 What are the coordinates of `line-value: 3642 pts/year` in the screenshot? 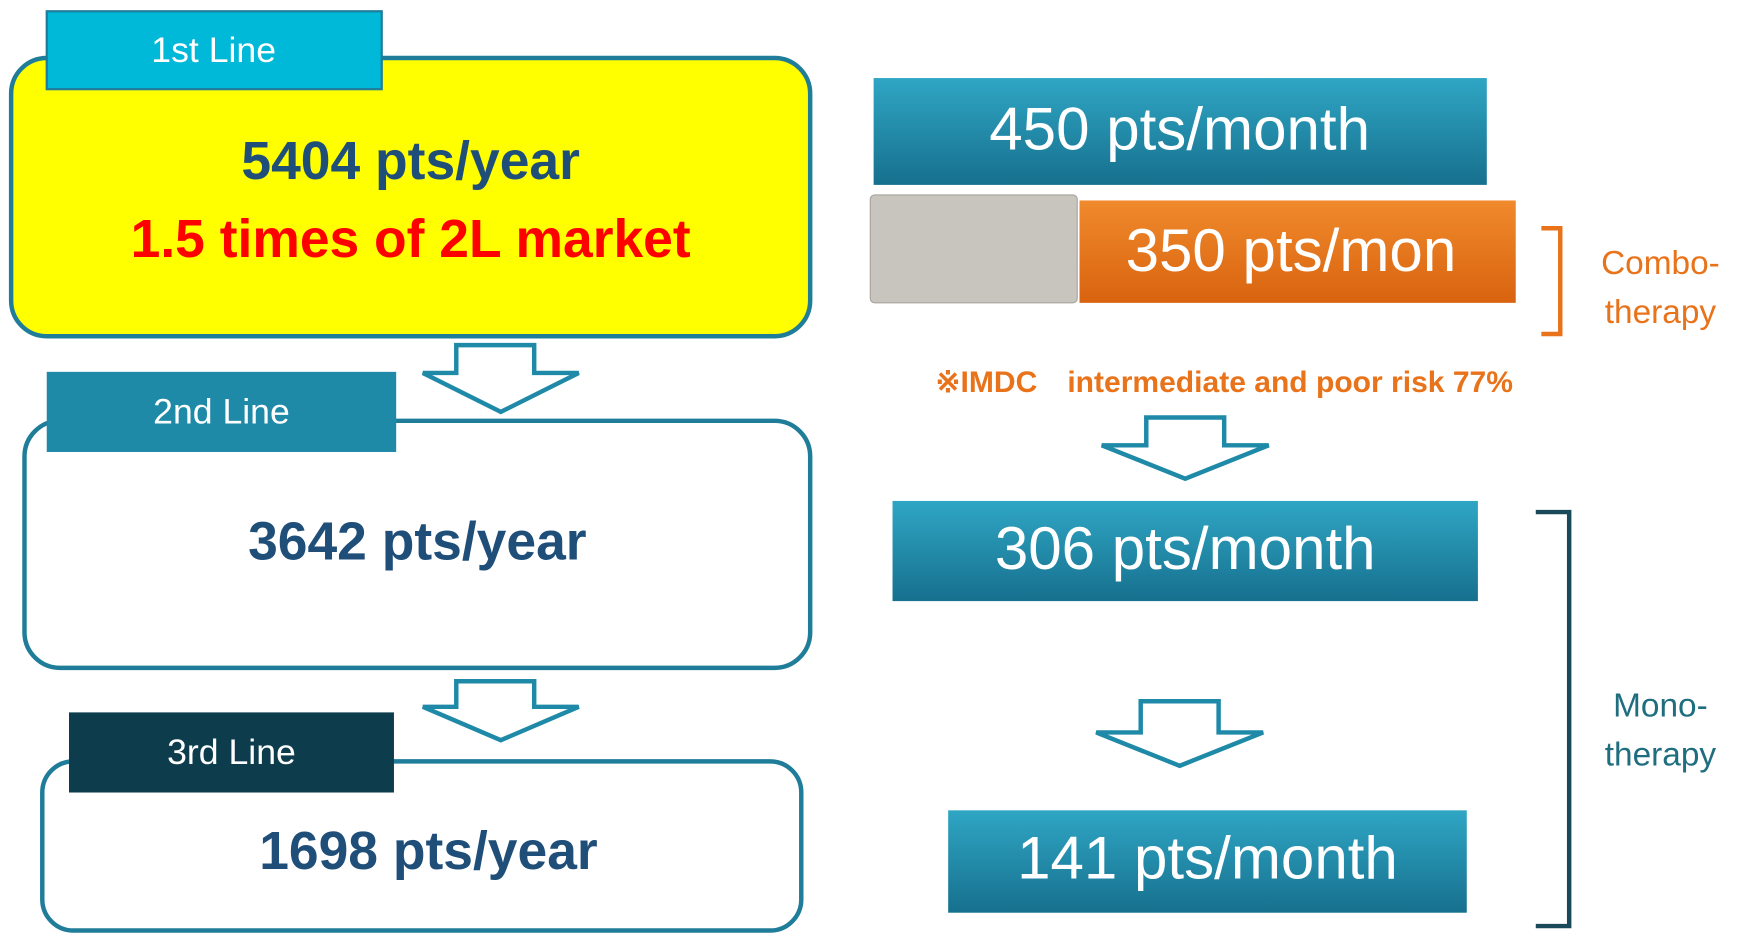 It's located at (417, 542).